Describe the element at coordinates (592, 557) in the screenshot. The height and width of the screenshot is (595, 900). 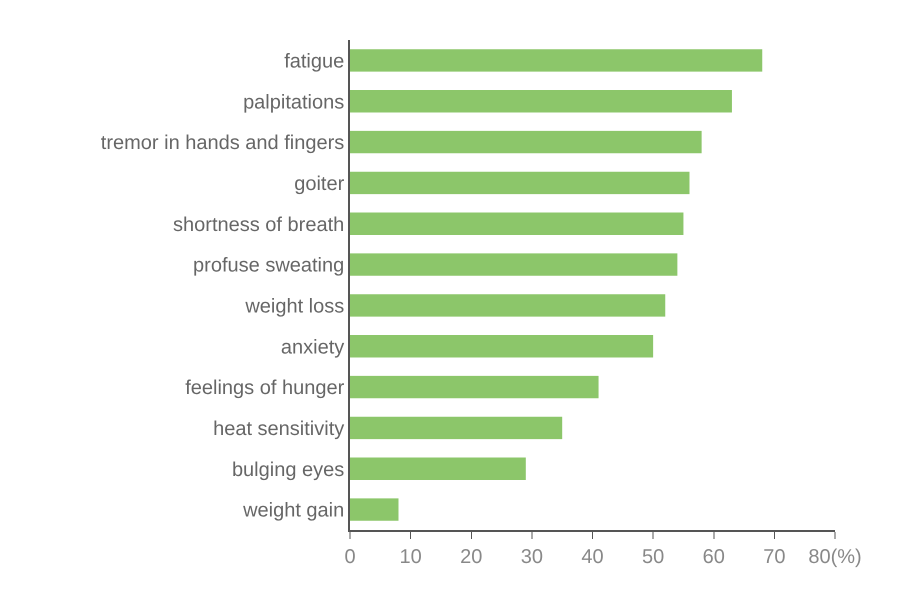
I see `x-tick-label: 40` at that location.